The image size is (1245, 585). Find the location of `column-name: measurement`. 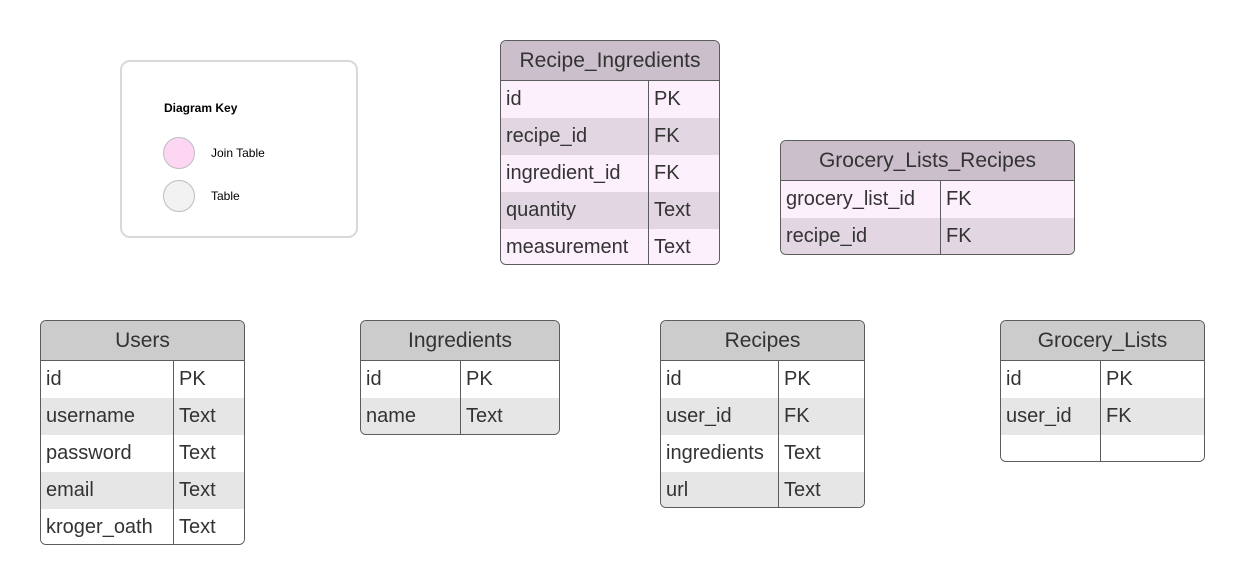

column-name: measurement is located at coordinates (575, 246).